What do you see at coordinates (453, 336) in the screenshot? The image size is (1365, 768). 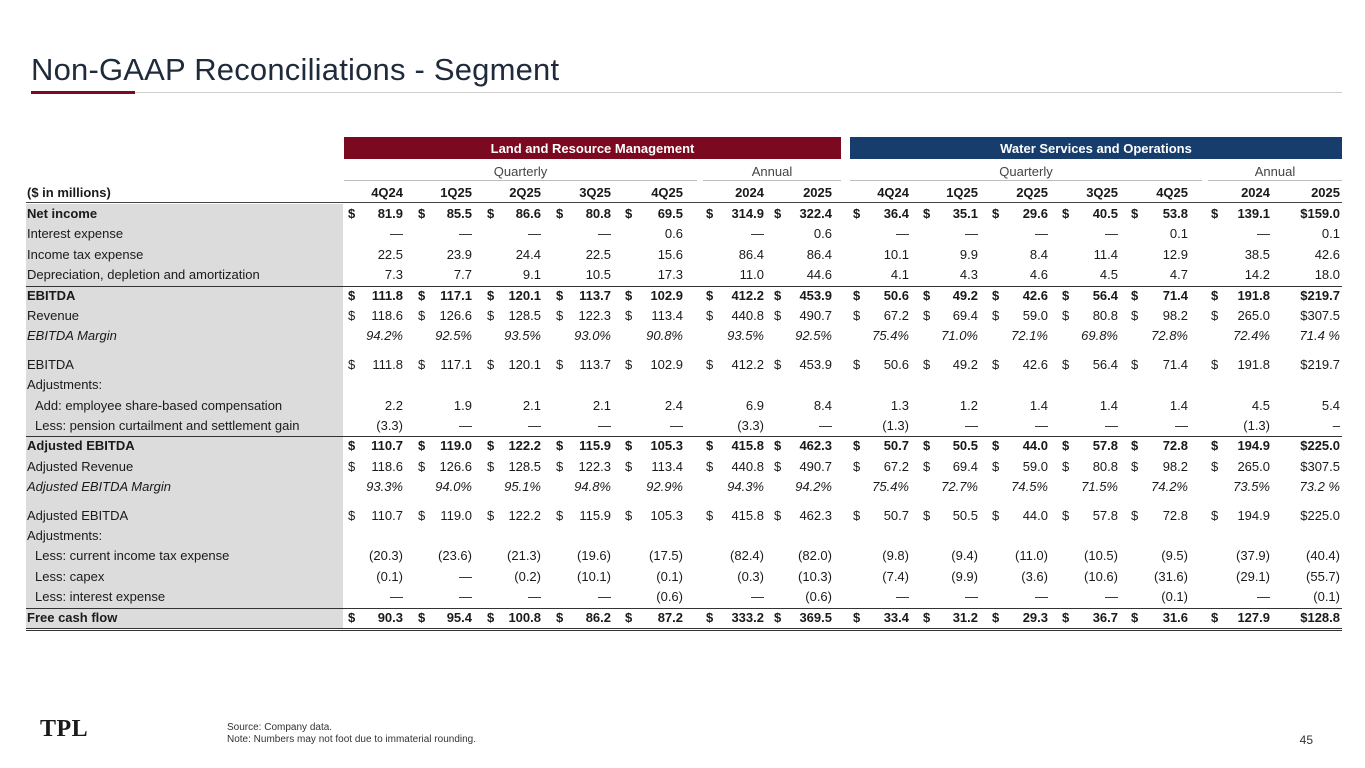 I see `table-cell: 92.5%` at bounding box center [453, 336].